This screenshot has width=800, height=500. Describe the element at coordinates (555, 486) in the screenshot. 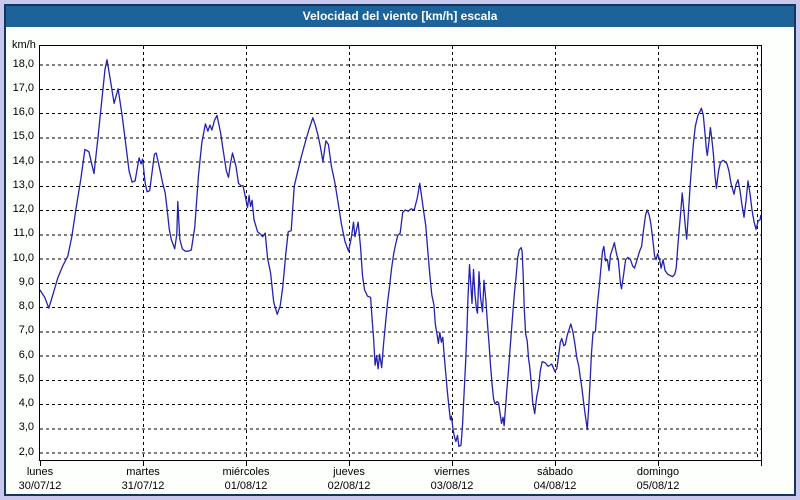

I see `x-date-label: 04/08/12` at that location.